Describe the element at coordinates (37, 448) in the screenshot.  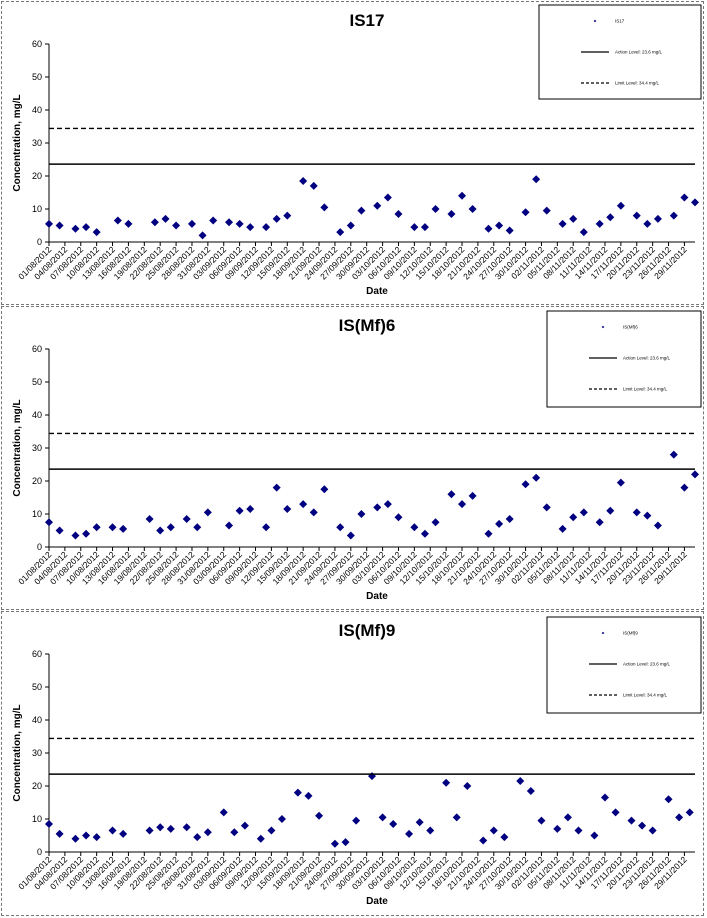
I see `y-tick-label: 30` at that location.